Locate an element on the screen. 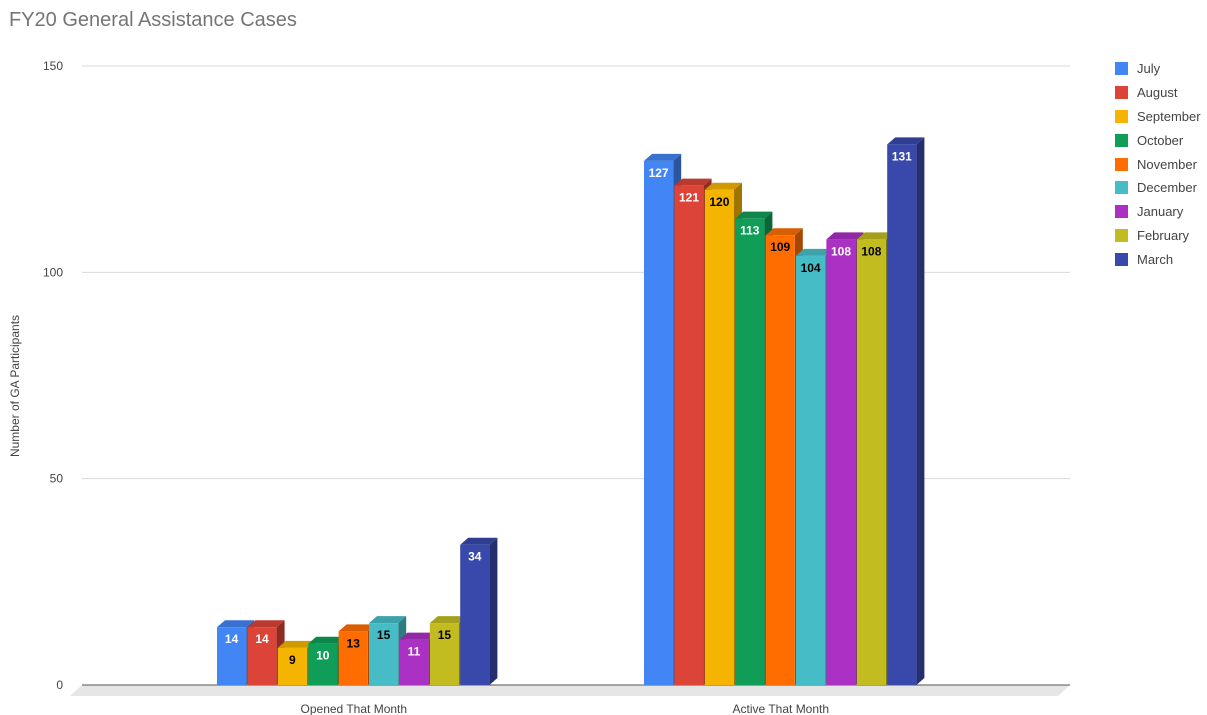  x-category-label: Opened That Month is located at coordinates (354, 708).